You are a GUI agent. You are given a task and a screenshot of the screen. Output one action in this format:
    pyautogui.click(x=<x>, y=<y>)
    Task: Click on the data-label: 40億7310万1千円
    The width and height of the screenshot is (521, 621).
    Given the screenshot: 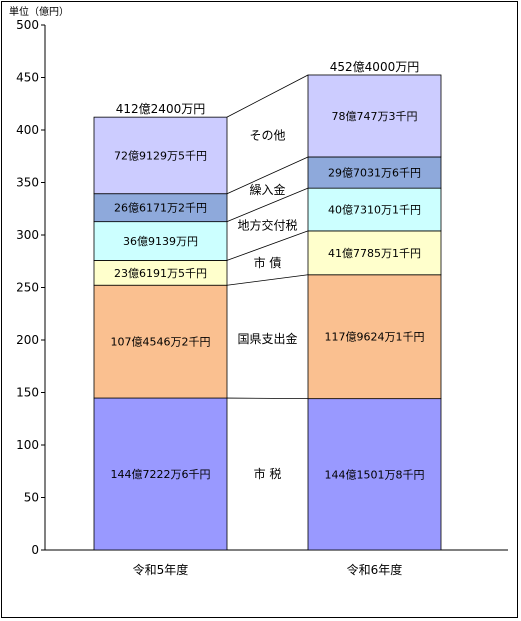 What is the action you would take?
    pyautogui.click(x=374, y=210)
    